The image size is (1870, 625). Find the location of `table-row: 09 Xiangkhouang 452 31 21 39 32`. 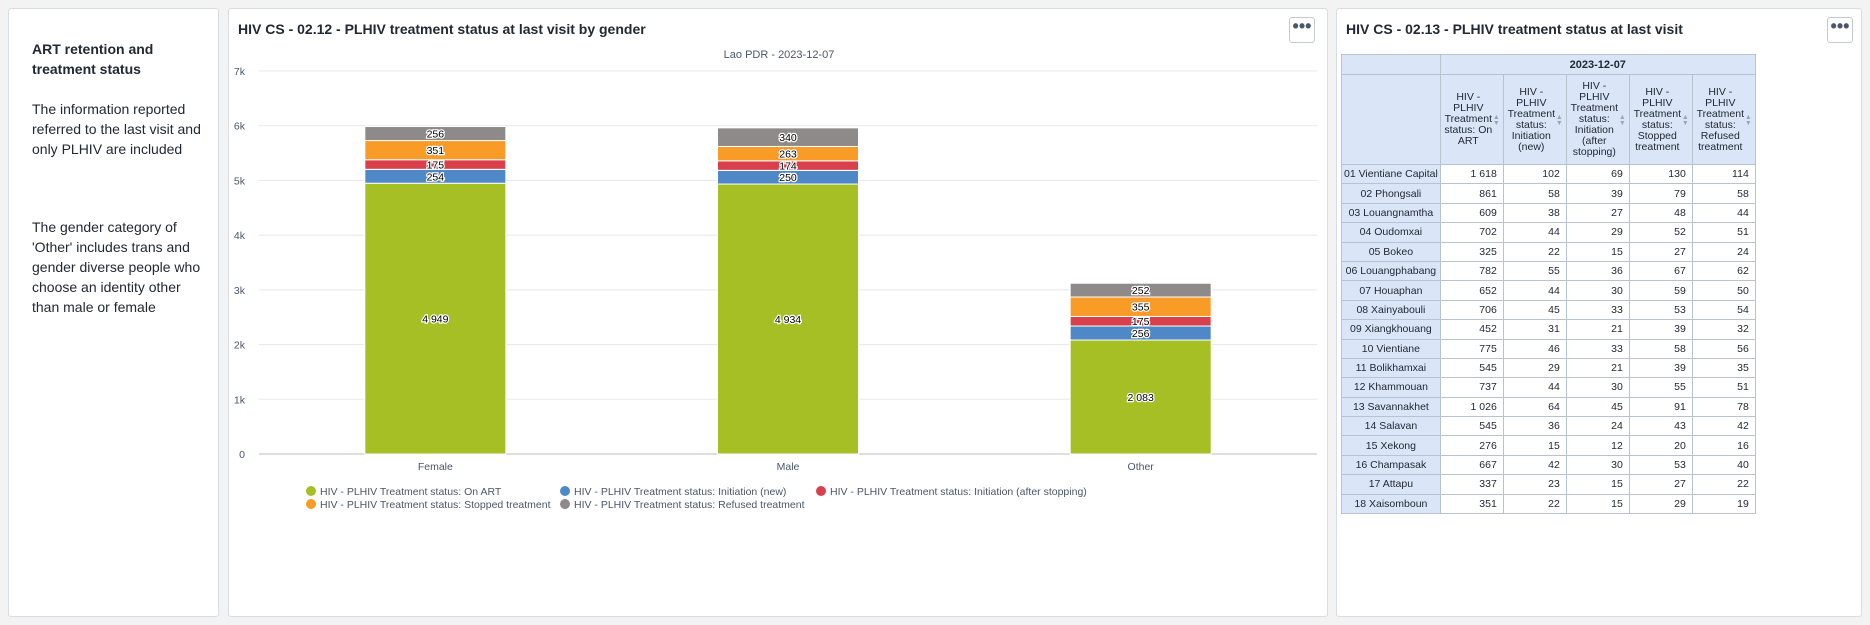

table-row: 09 Xiangkhouang 452 31 21 39 32 is located at coordinates (1548, 329).